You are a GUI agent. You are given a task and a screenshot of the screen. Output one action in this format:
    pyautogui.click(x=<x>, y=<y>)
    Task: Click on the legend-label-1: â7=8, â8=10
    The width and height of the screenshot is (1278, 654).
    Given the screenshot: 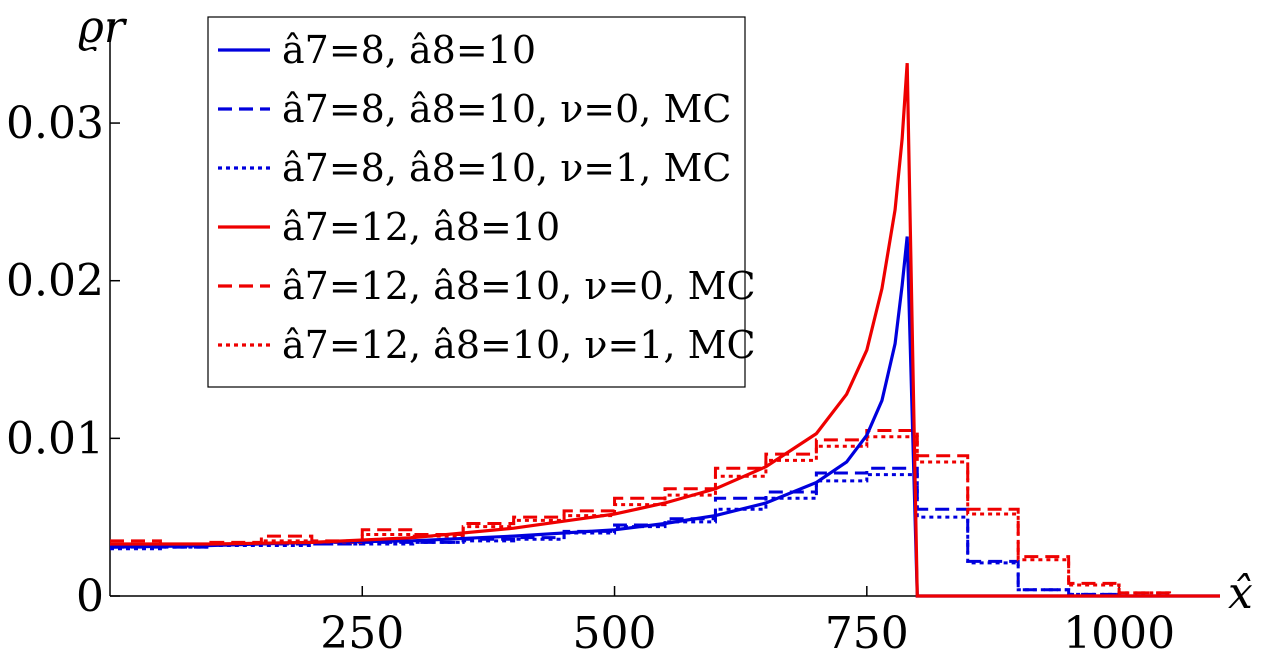 What is the action you would take?
    pyautogui.click(x=409, y=50)
    